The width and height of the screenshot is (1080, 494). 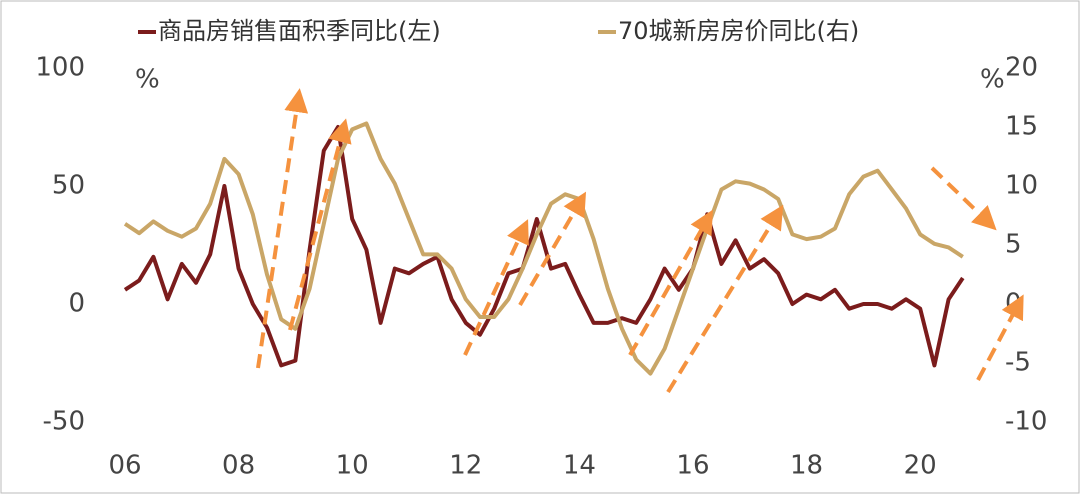 What do you see at coordinates (64, 422) in the screenshot?
I see `y-tick-label: -50` at bounding box center [64, 422].